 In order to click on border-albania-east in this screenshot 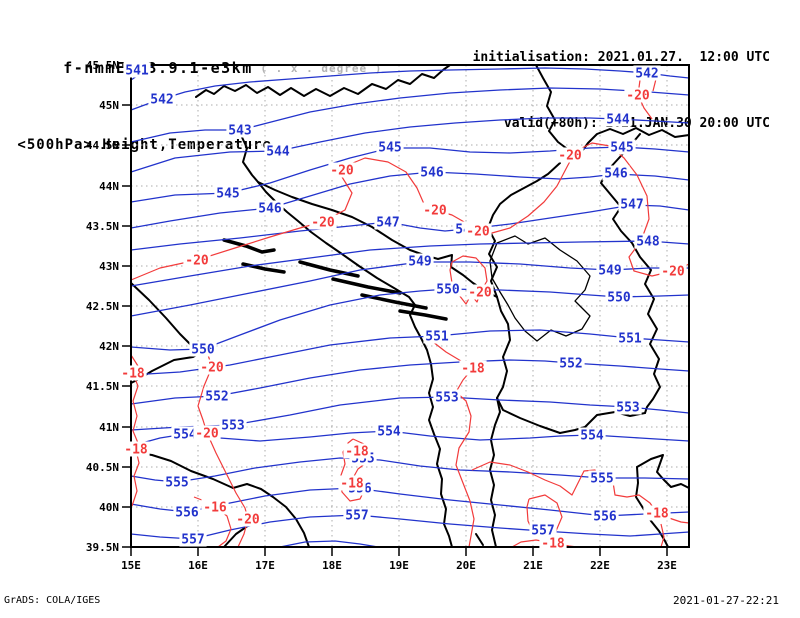, I will do `click(528, 365)`.